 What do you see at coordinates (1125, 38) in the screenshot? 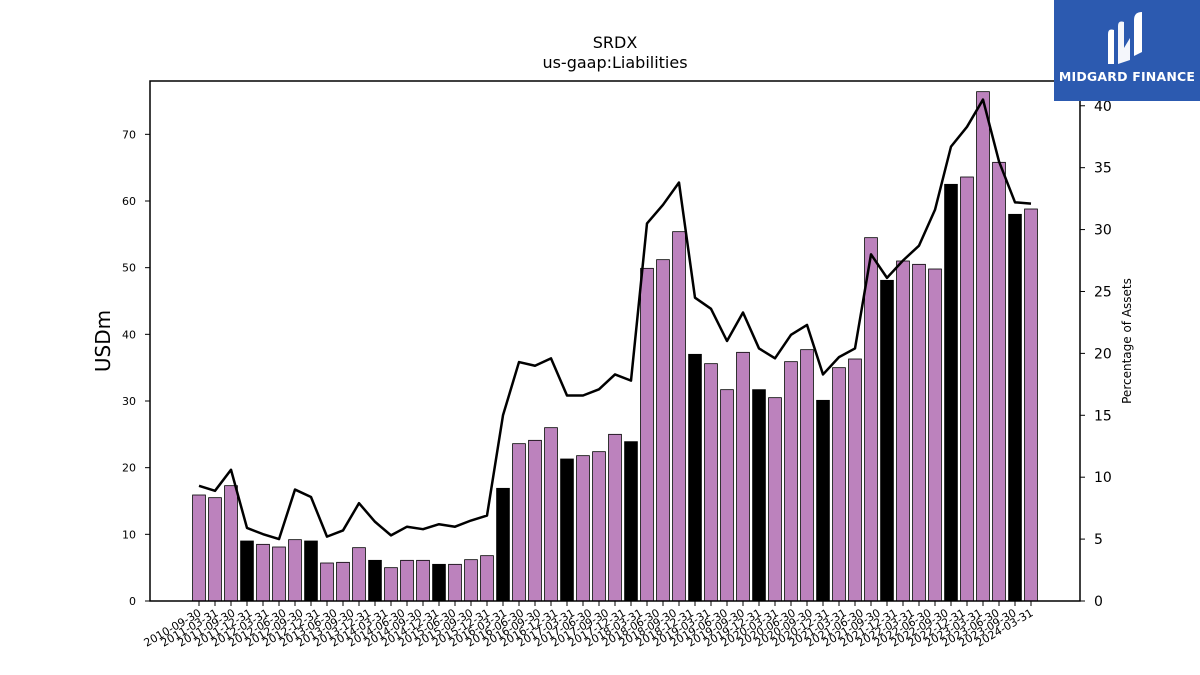
I see `midgard-logo-icon` at bounding box center [1125, 38].